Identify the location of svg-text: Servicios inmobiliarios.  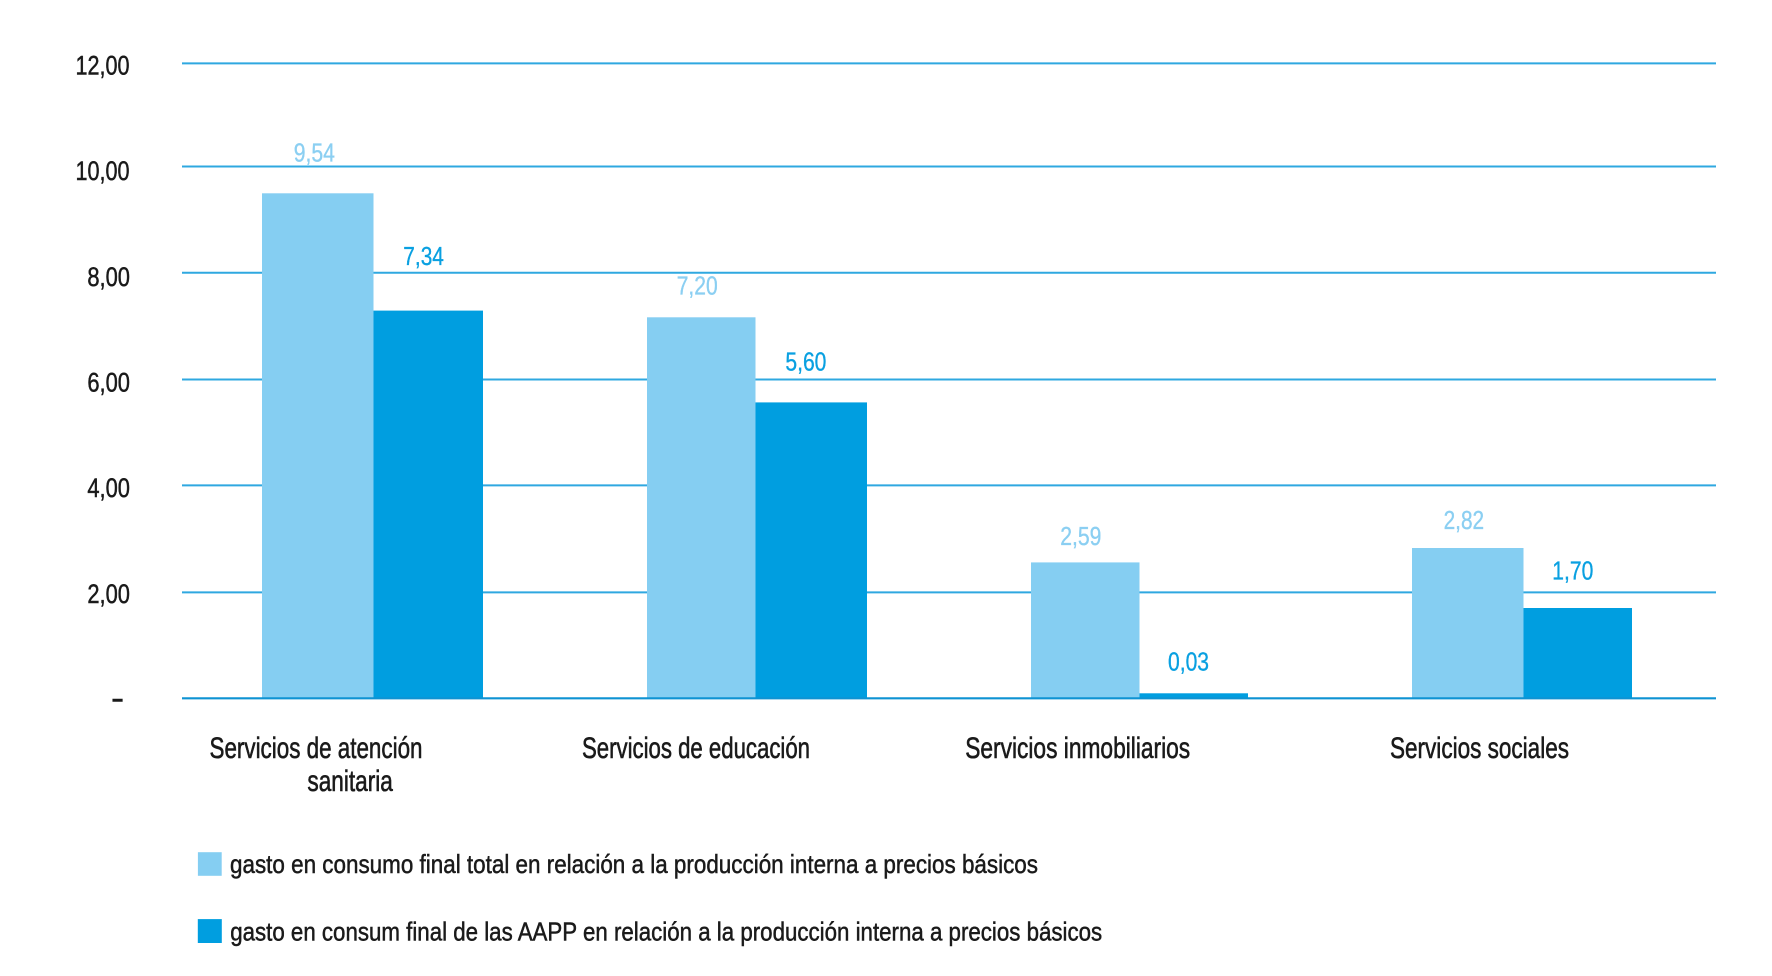
(1077, 748).